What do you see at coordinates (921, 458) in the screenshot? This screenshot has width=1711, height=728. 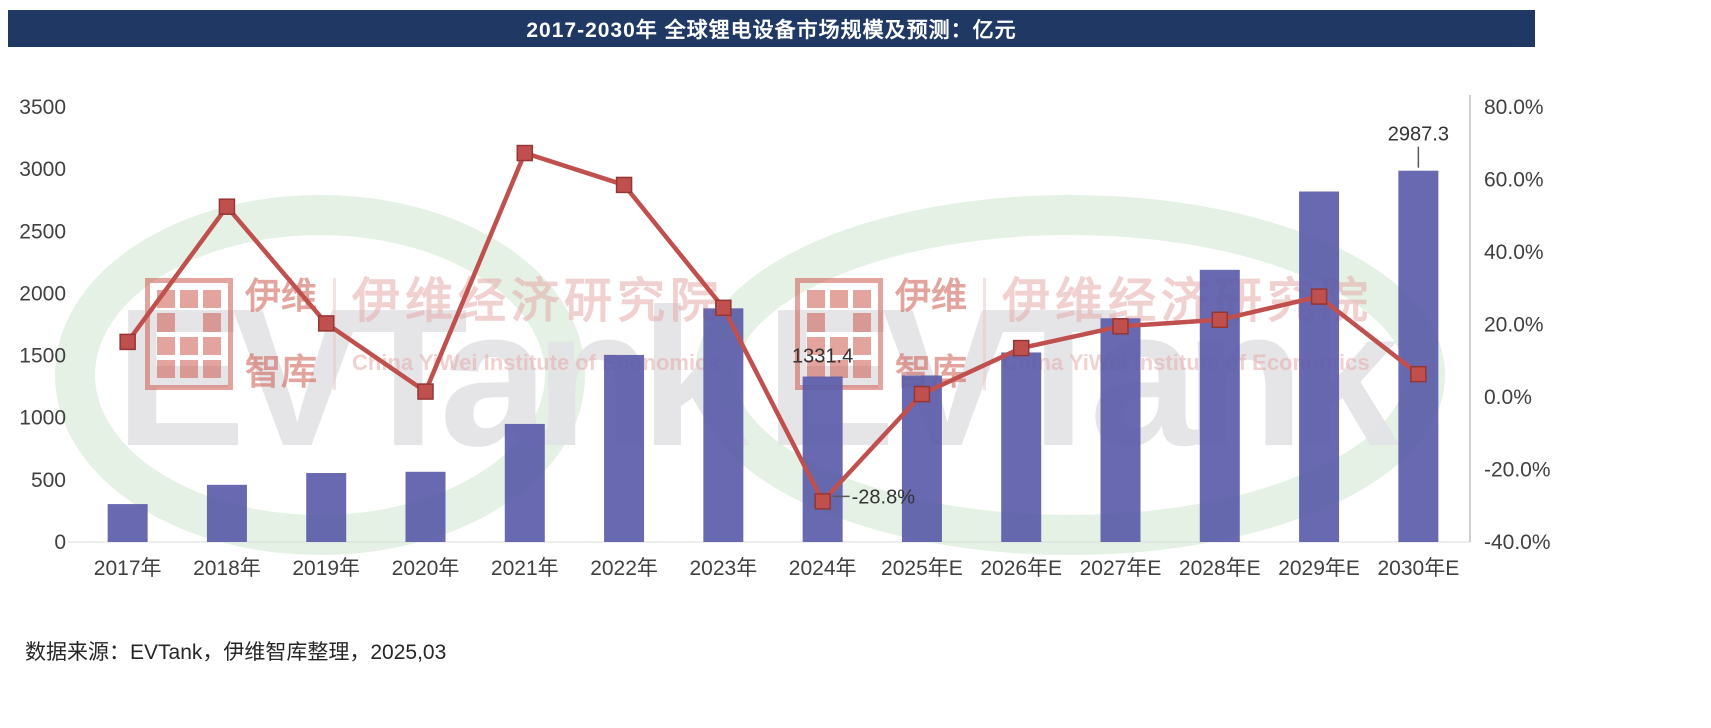 I see `bar-2025年E` at bounding box center [921, 458].